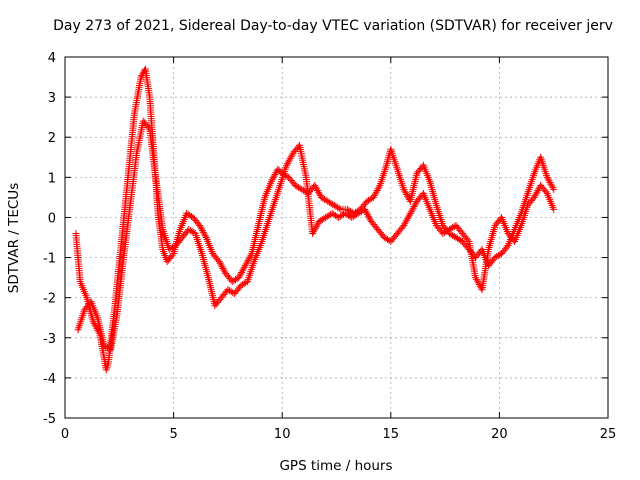 The width and height of the screenshot is (640, 480). I want to click on x-tick-label: 5, so click(173, 434).